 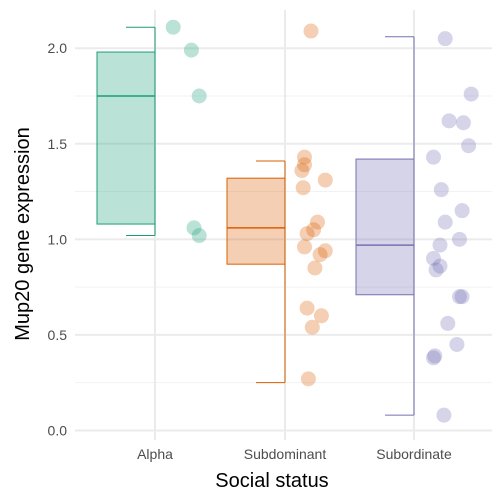 I want to click on box-alpha, so click(x=126, y=138).